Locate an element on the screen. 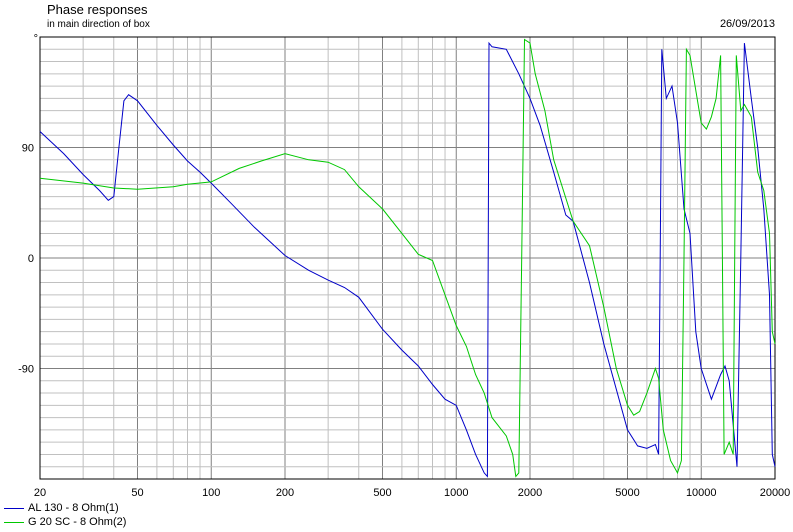 This screenshot has width=793, height=532. x-tick-label: 20000 is located at coordinates (775, 493).